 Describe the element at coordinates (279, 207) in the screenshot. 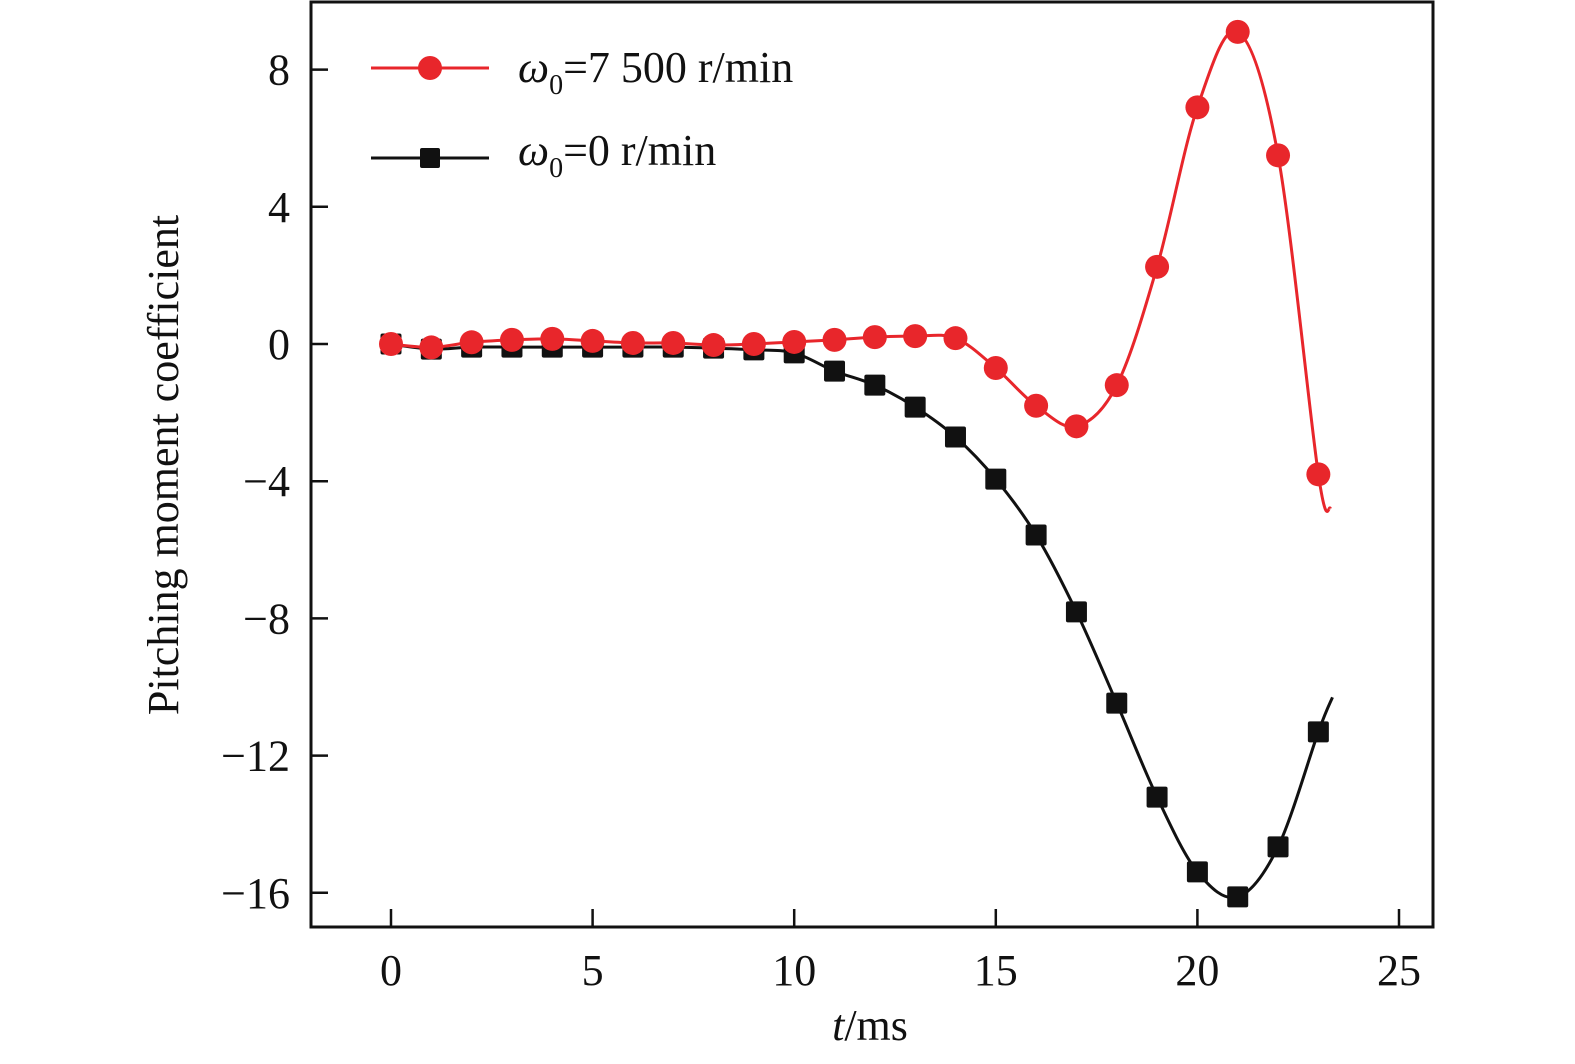

I see `y-tick-label: 4` at that location.